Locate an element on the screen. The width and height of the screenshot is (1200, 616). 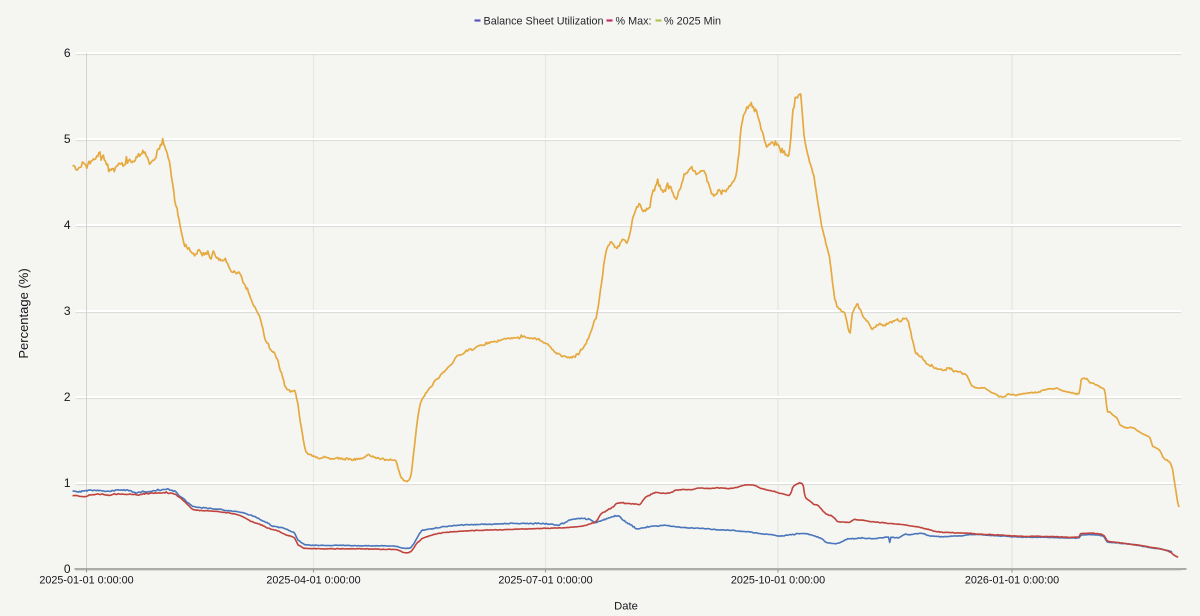
svg-text: 0 is located at coordinates (67, 569).